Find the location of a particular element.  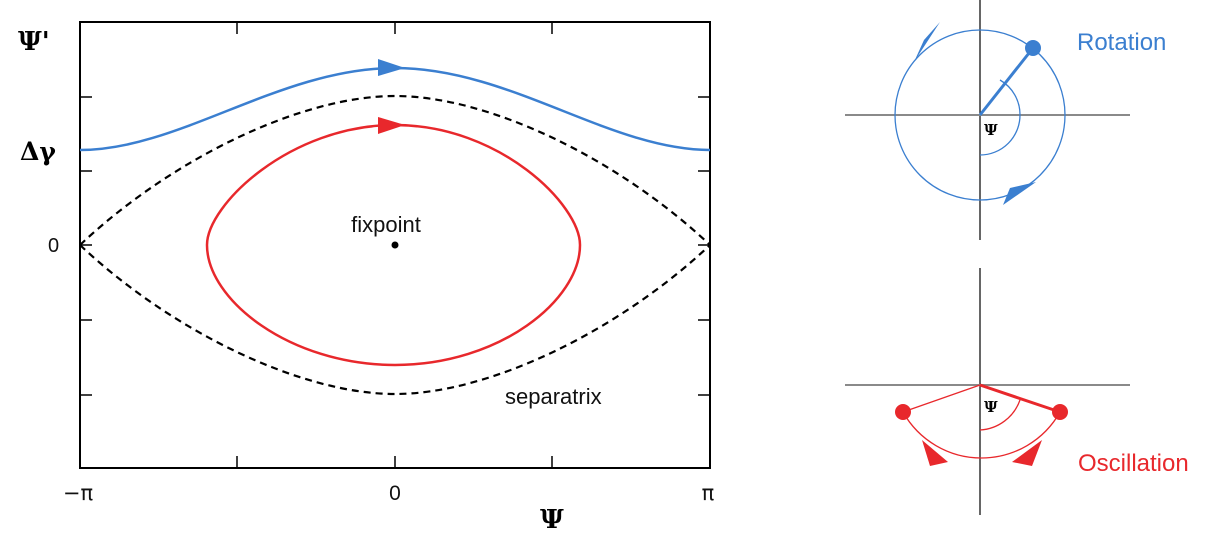

rotation-angle-arc is located at coordinates (1010, 97).